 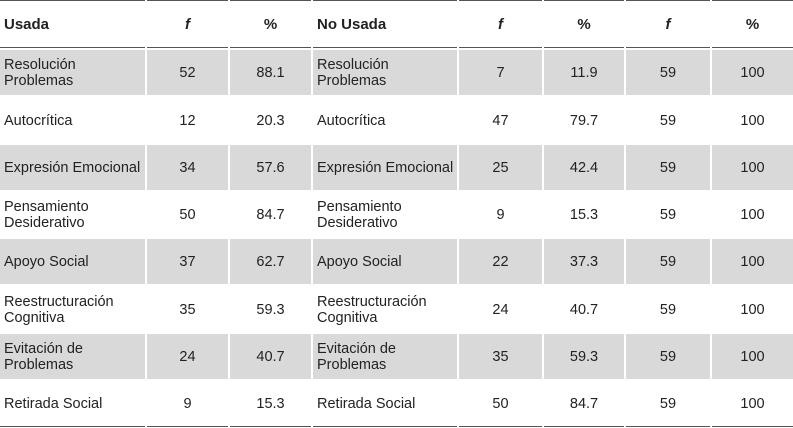 I want to click on cell-no-usada-f: 7, so click(x=500, y=72).